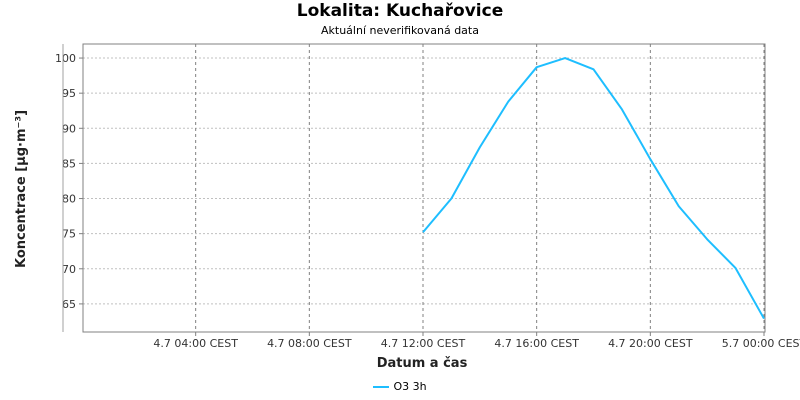 This screenshot has height=400, width=800. What do you see at coordinates (69, 234) in the screenshot?
I see `y-tick-label: 75` at bounding box center [69, 234].